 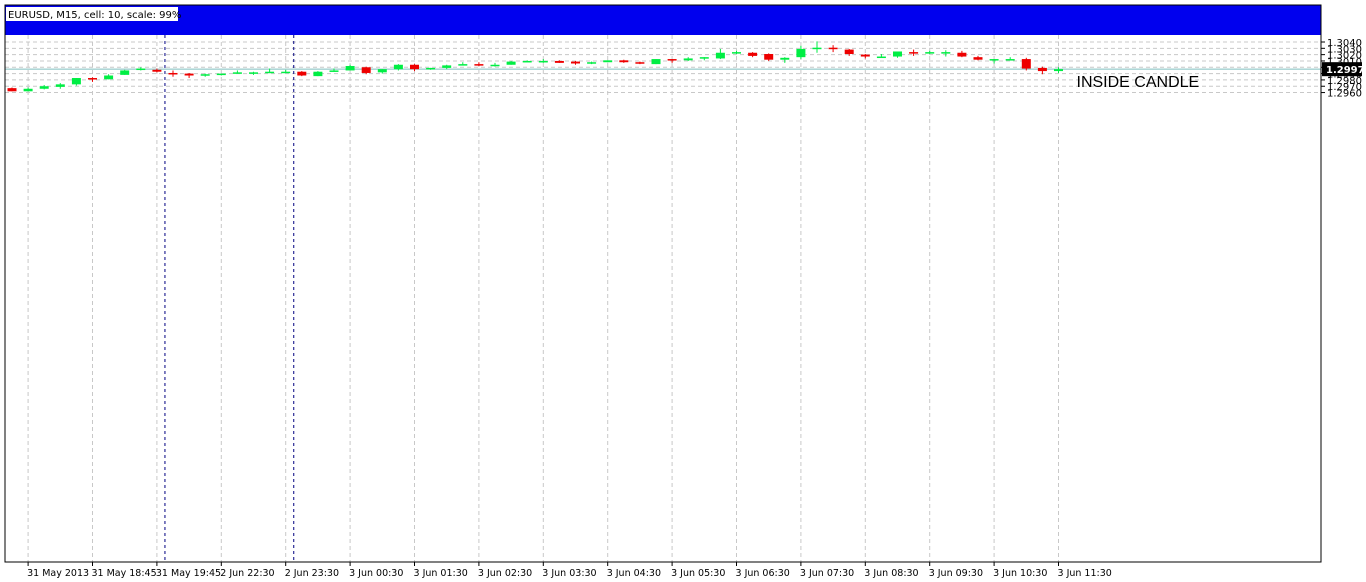 I want to click on price-axis-label: 1.2960, so click(x=1344, y=94).